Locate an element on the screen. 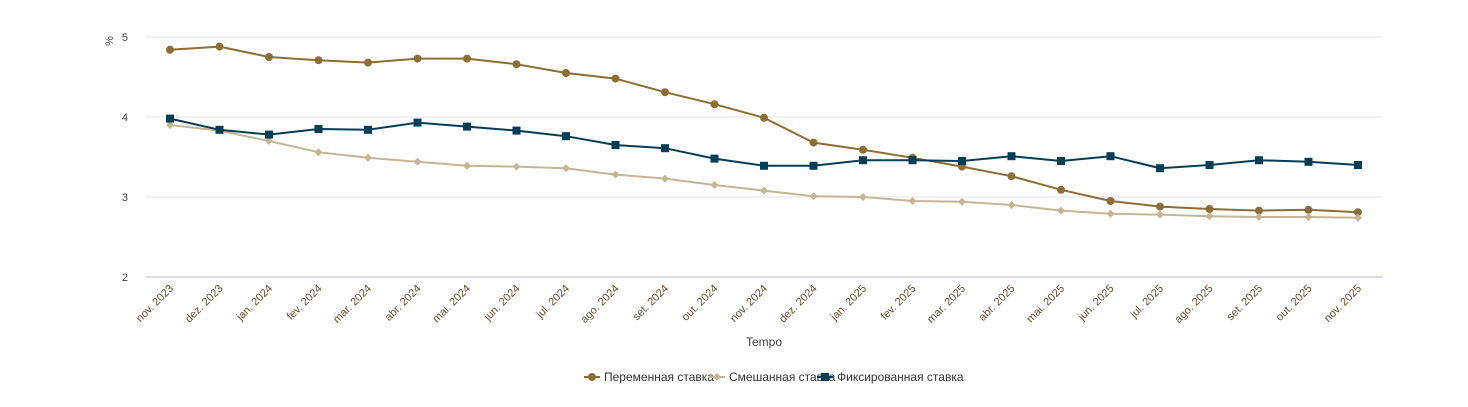  x-tick-label: jan. 2025 is located at coordinates (848, 303).